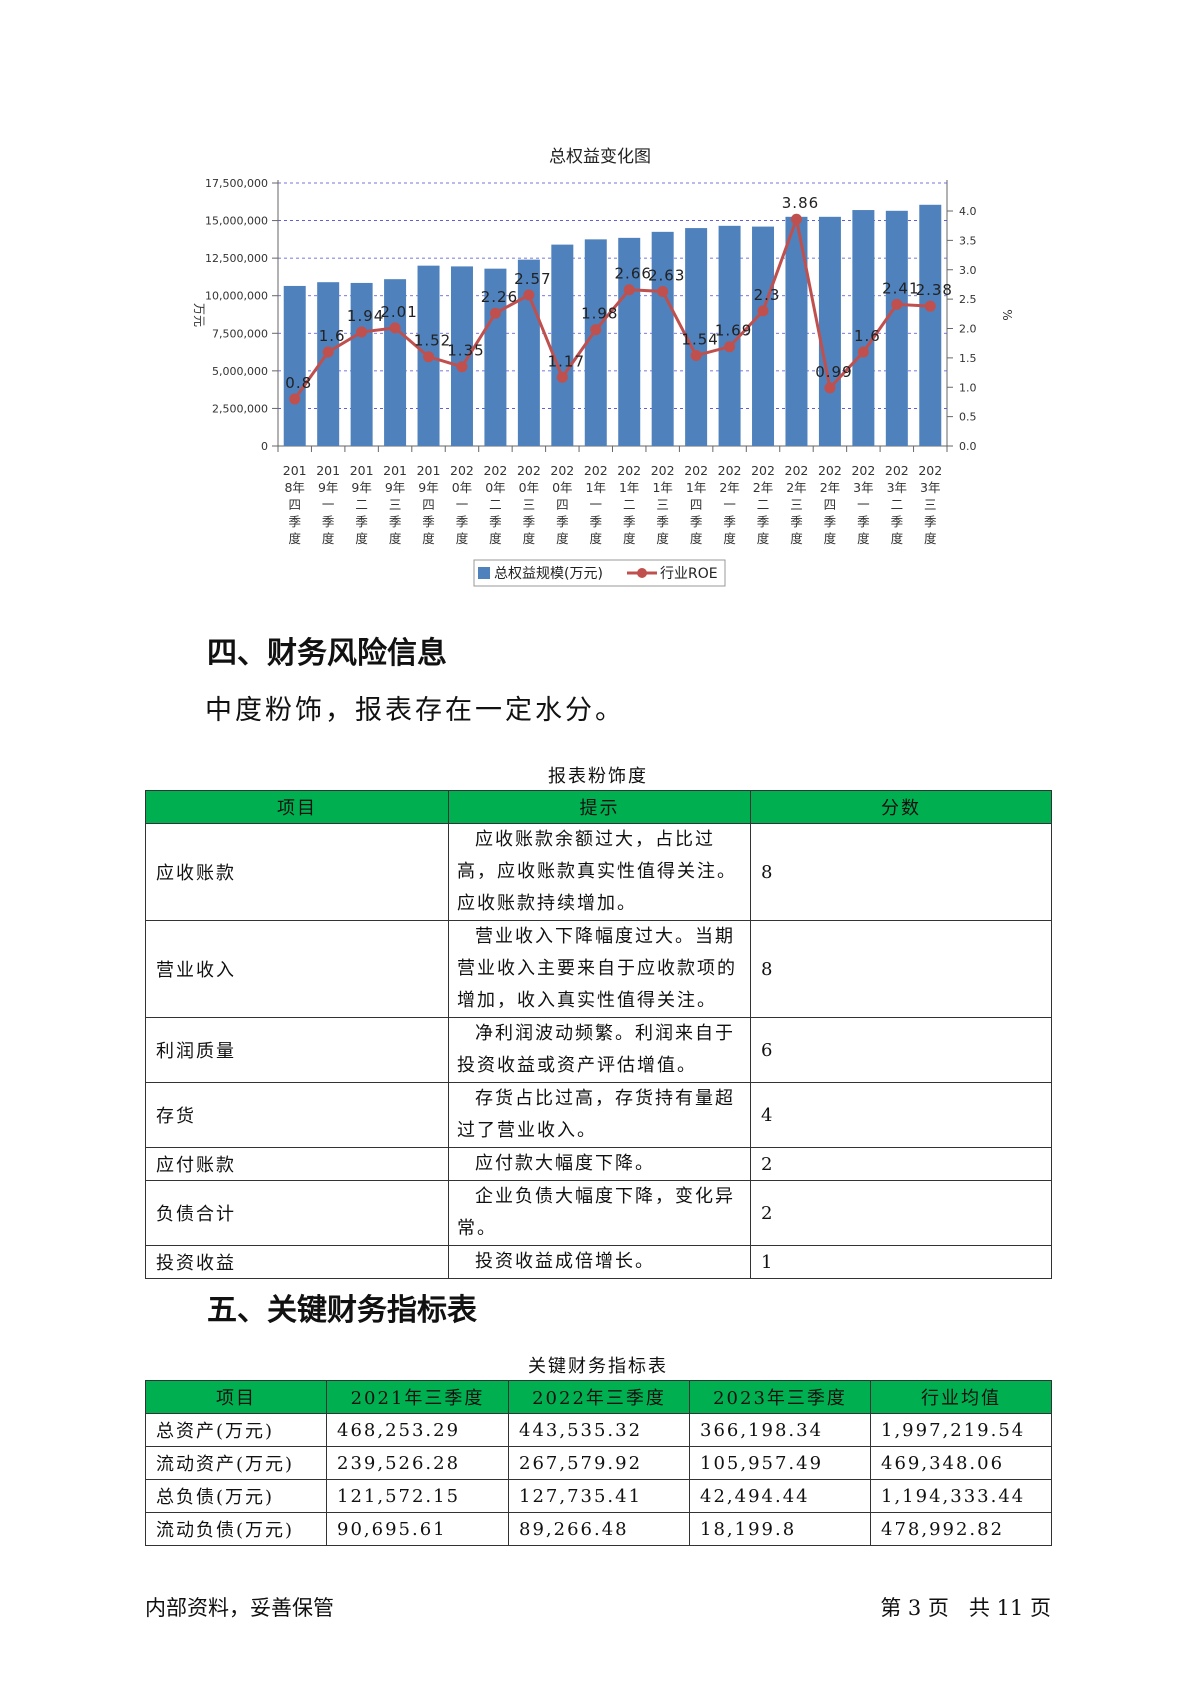  Describe the element at coordinates (417, 1529) in the screenshot. I see `kpi-value-2021: 90,695.61` at that location.